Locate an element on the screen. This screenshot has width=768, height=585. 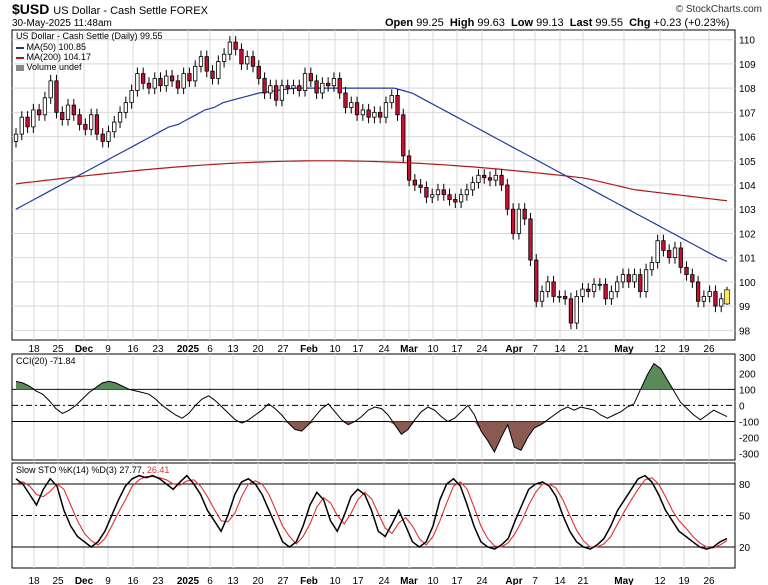
x-tick-label: 10 is located at coordinates (433, 349).